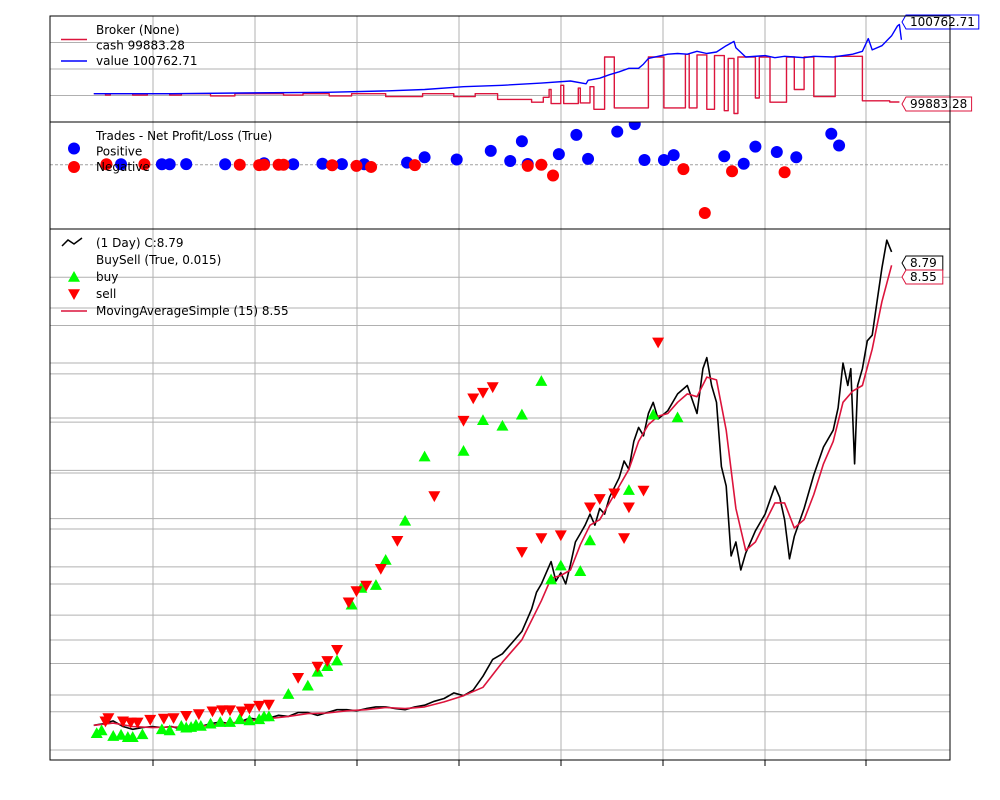 The width and height of the screenshot is (1000, 800). I want to click on price-legend-label: BuySell (True, 0.015), so click(158, 260).